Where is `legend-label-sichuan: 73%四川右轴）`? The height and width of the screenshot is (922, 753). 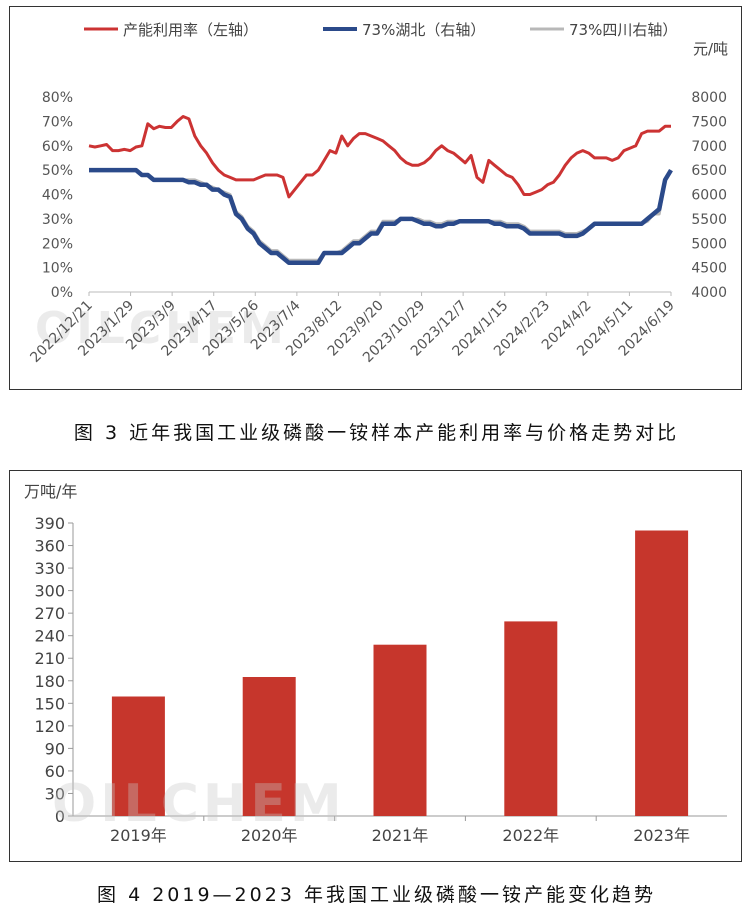 legend-label-sichuan: 73%四川右轴） is located at coordinates (623, 30).